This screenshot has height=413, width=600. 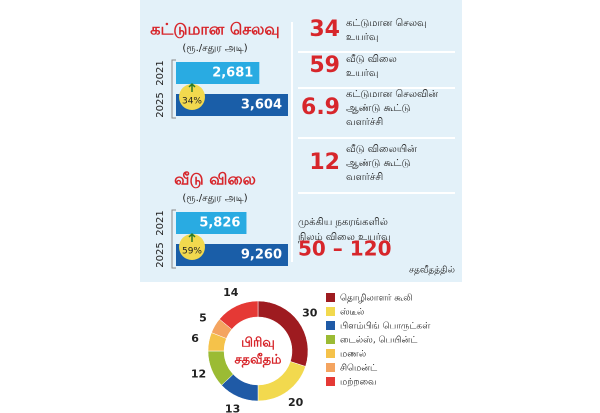 What do you see at coordinates (392, 108) in the screenshot?
I see `stat-label: கட்டுமான செலவின் ஆண்டு கூட்டு வளர்ச்சி` at bounding box center [392, 108].